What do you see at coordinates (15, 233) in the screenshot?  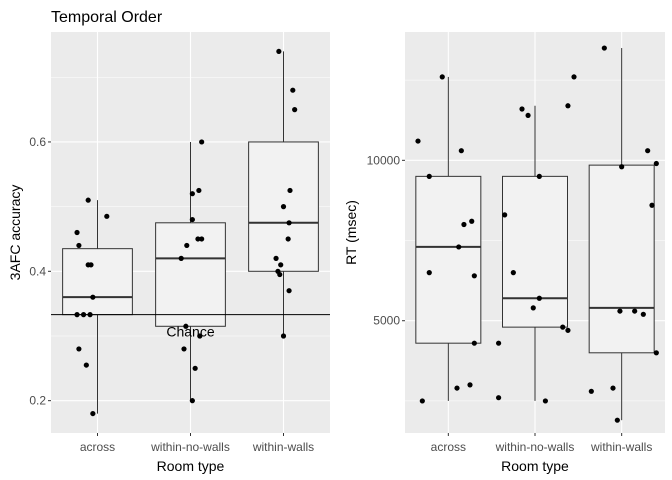 I see `y-axis-title: 3AFC accuracy` at bounding box center [15, 233].